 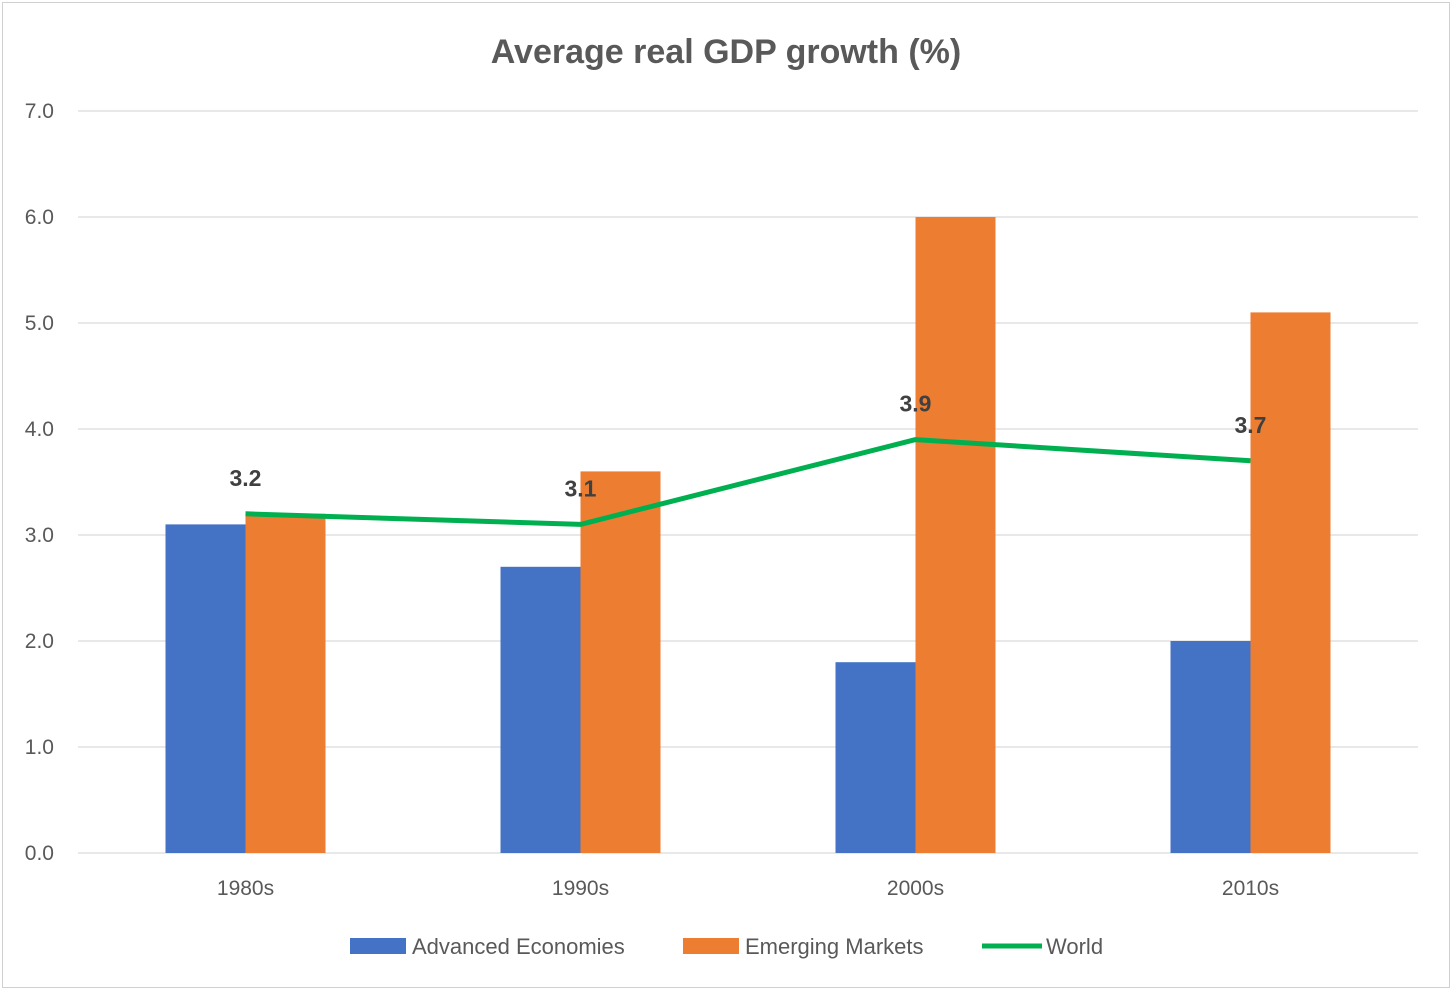 I want to click on legend-label: World, so click(x=1074, y=946).